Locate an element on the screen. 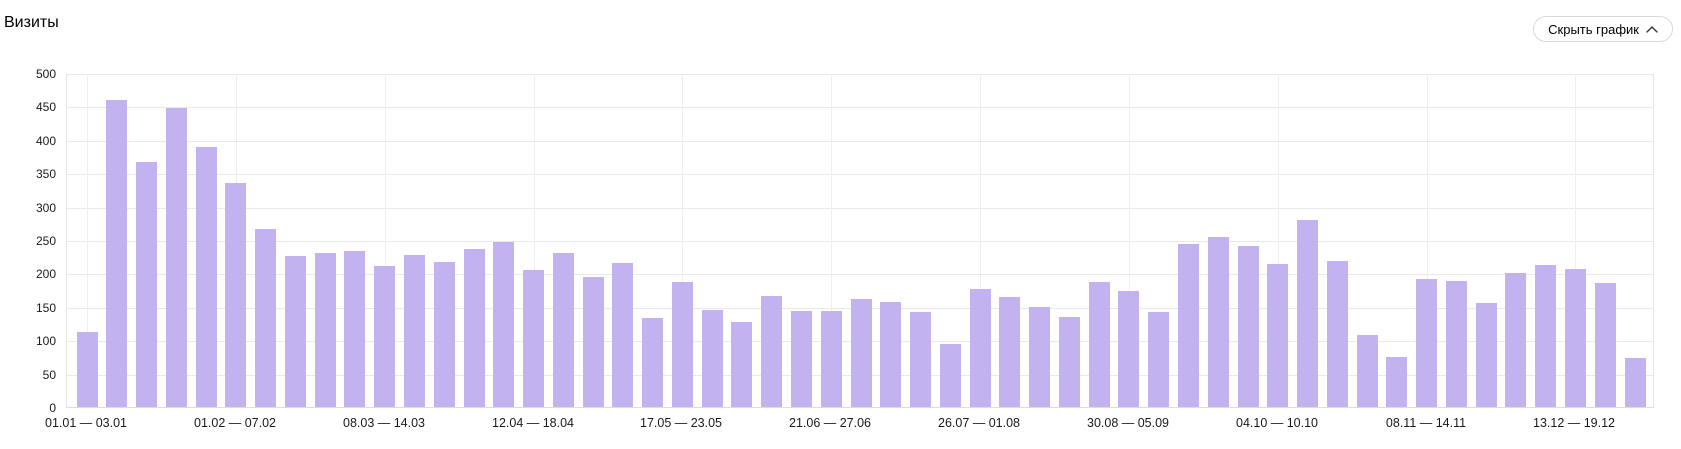 The width and height of the screenshot is (1681, 449). hide-chart-button: Скрыть график is located at coordinates (1603, 29).